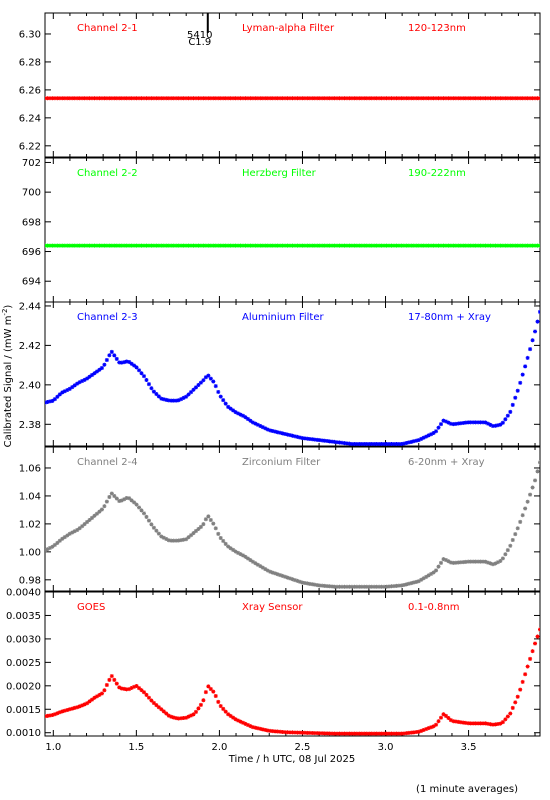  I want to click on panel-label: Channel 2-1, so click(107, 28).